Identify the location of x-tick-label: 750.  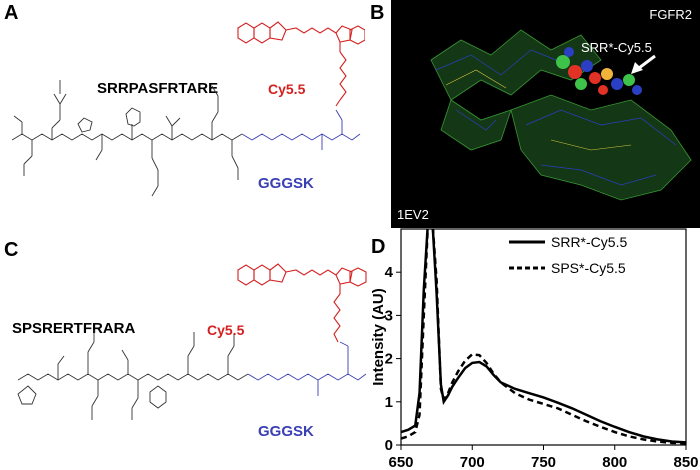
(543, 462).